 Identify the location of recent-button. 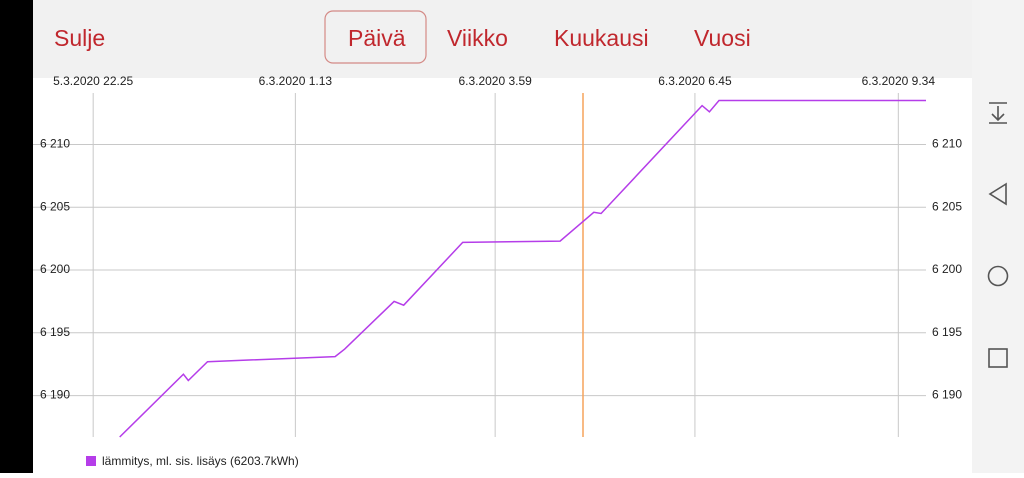
(998, 358).